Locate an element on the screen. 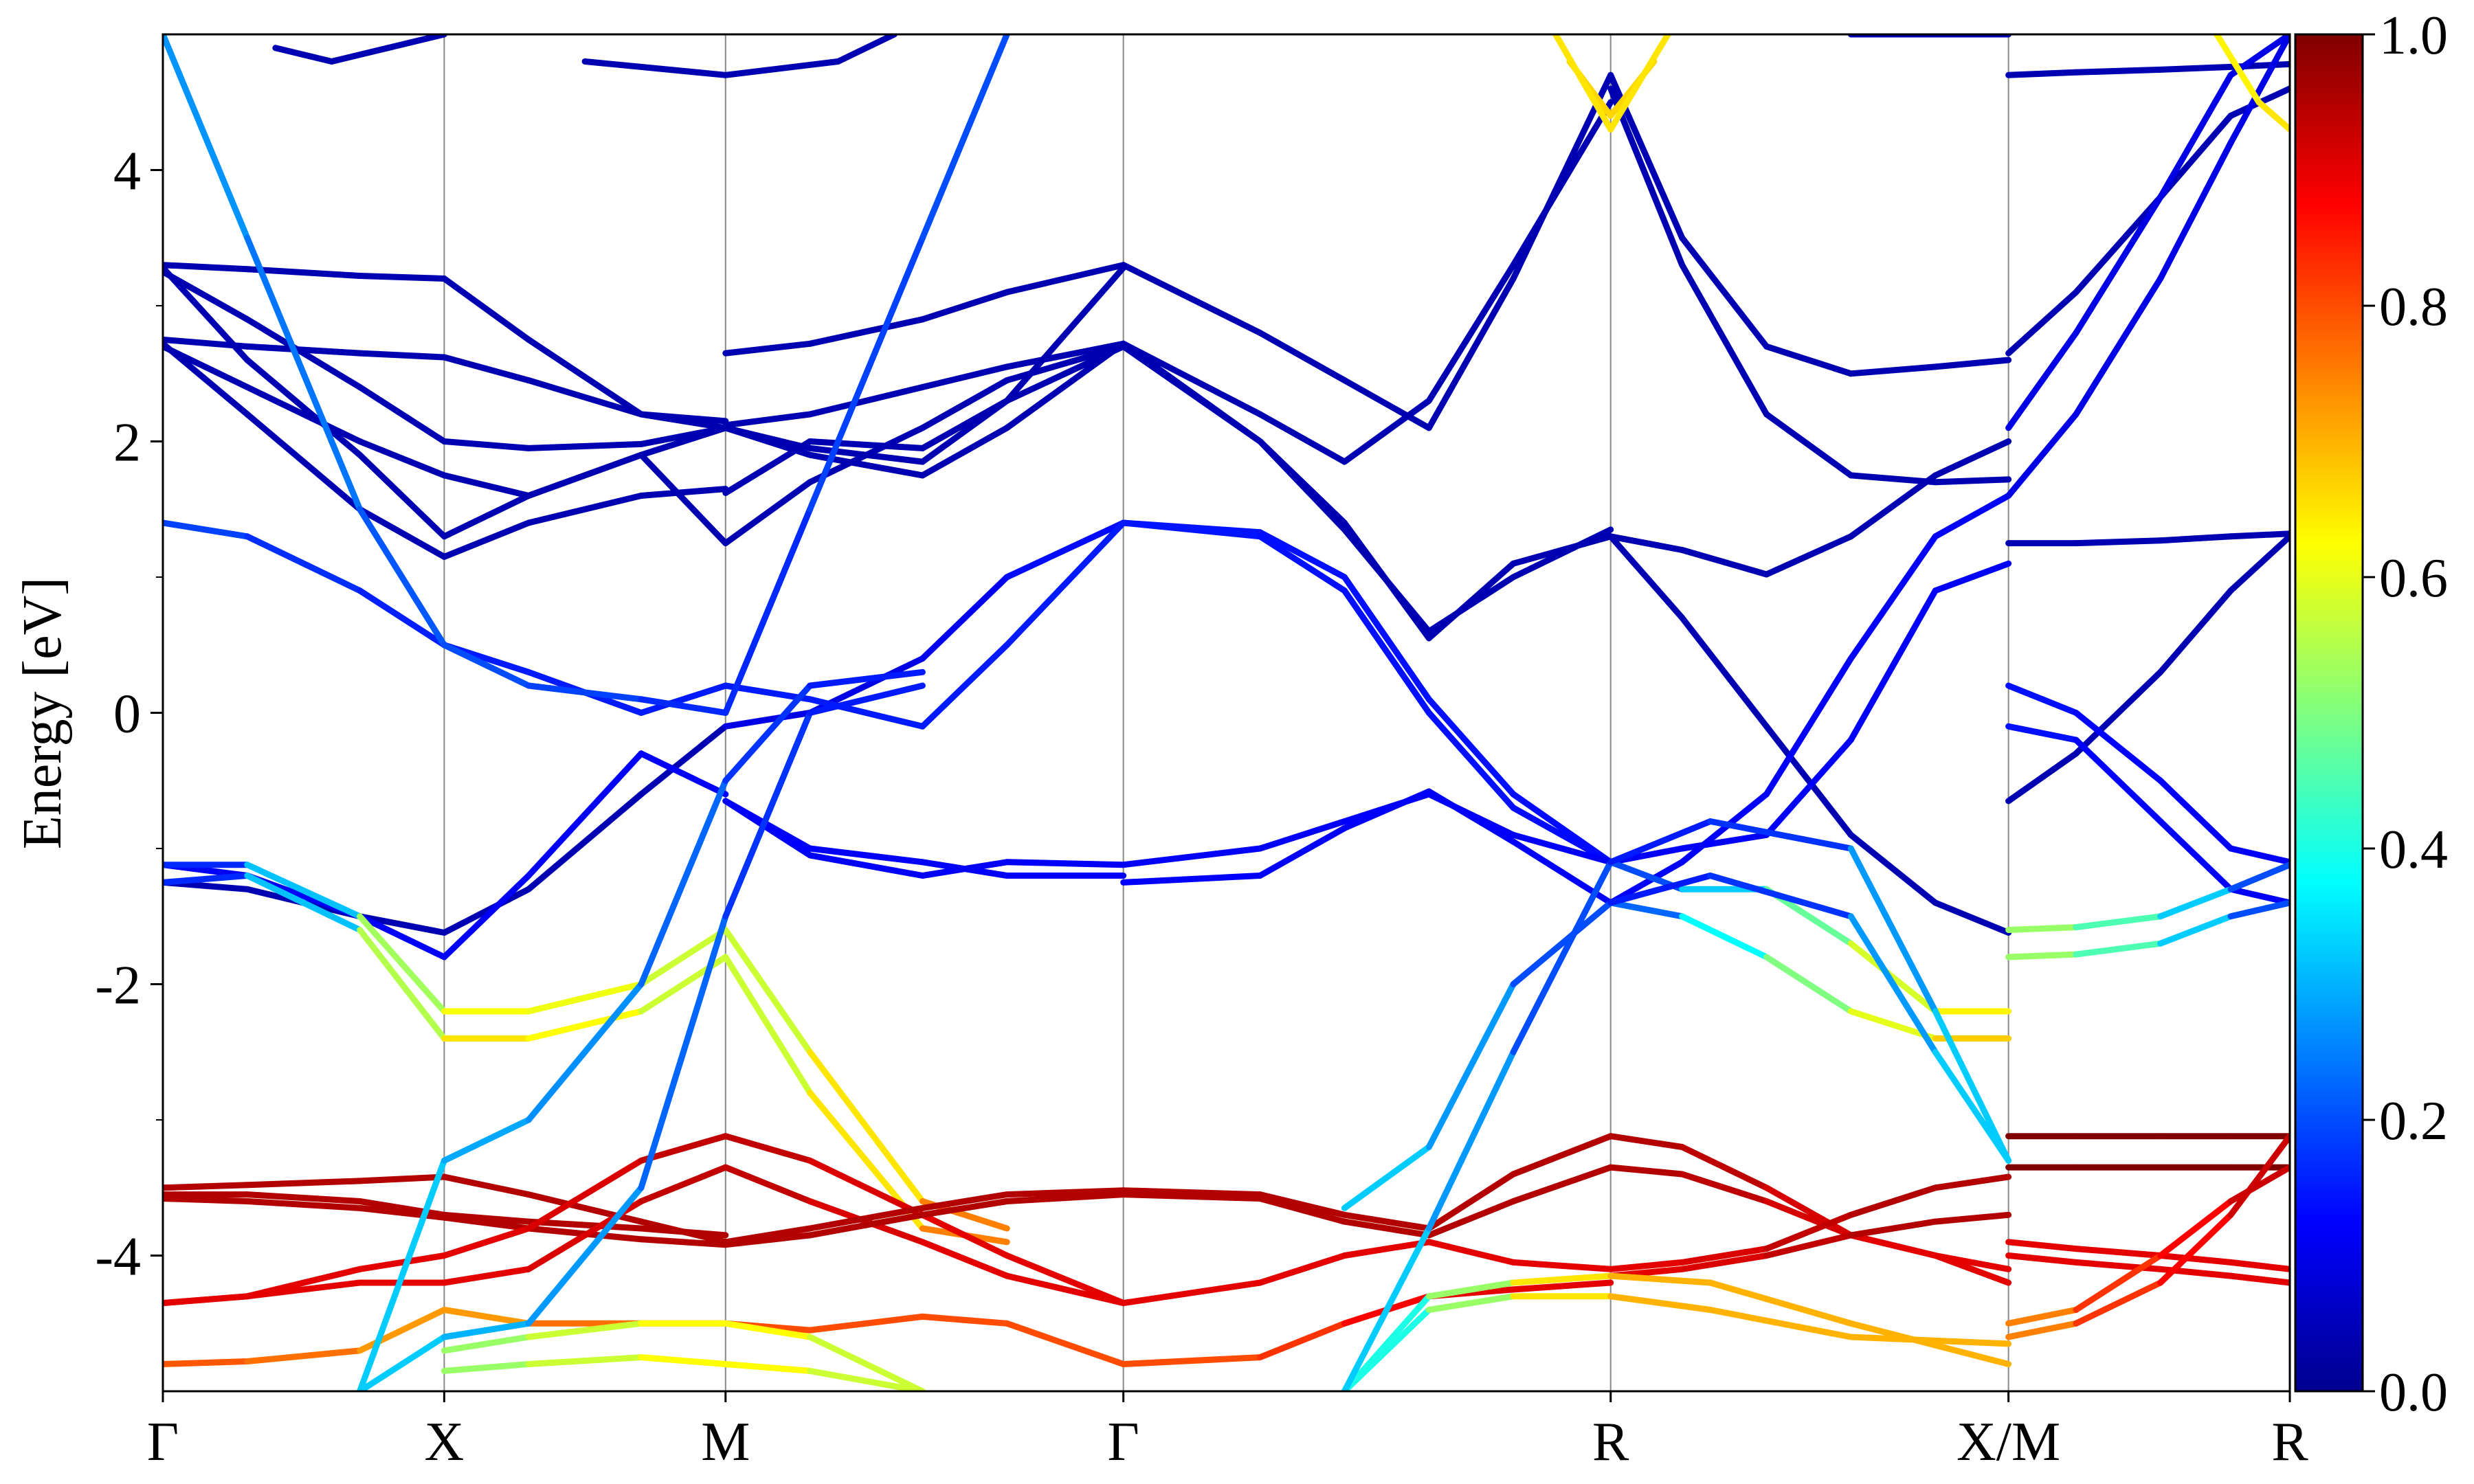 Image resolution: width=2474 pixels, height=1484 pixels. x-tick-label: R is located at coordinates (1610, 1442).